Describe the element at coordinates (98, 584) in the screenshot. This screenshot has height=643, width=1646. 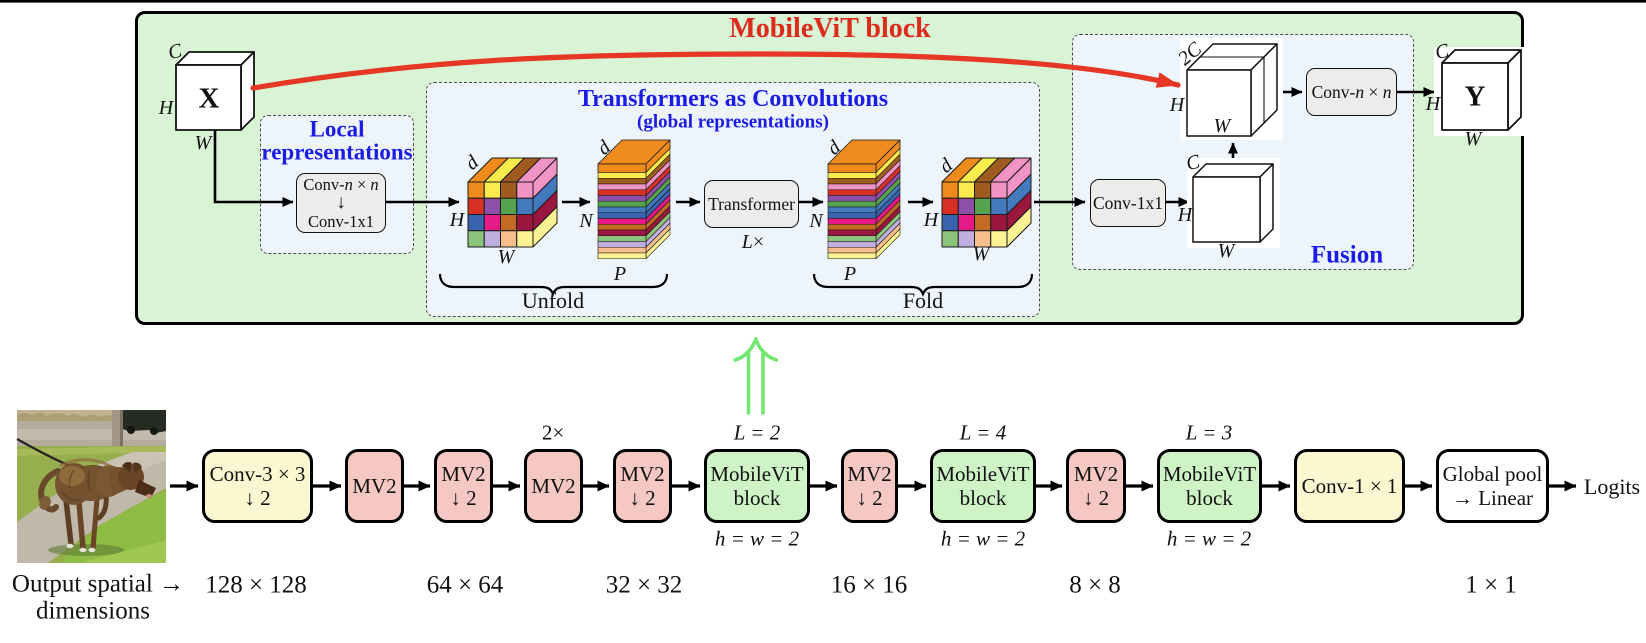
I see `caption-line1: Output spatial →` at that location.